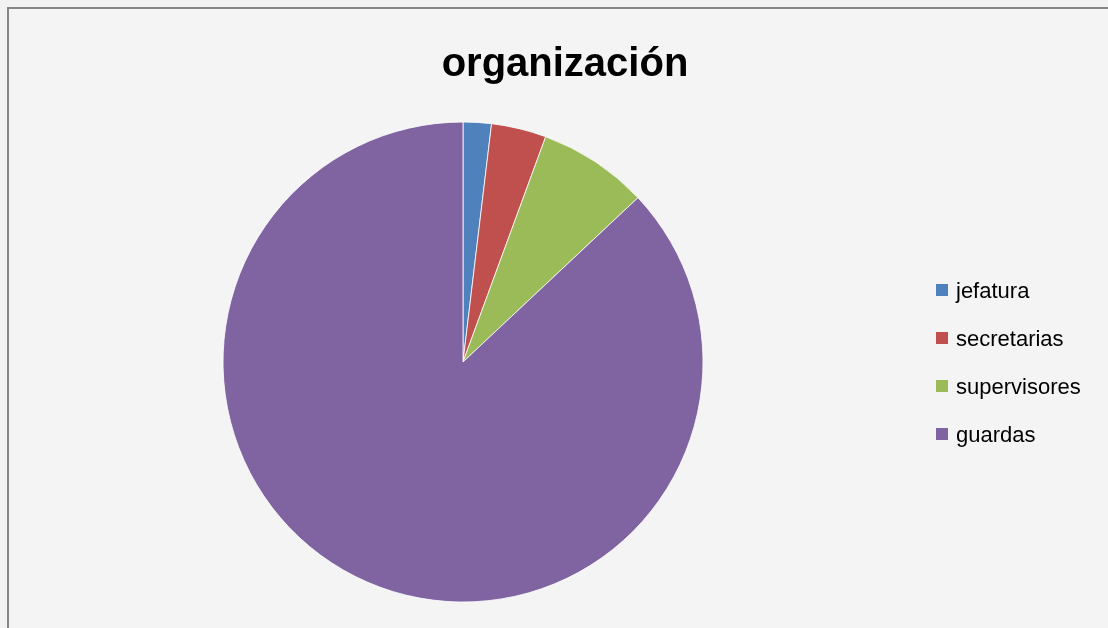 The height and width of the screenshot is (628, 1108). Describe the element at coordinates (1018, 386) in the screenshot. I see `legend-label: supervisores` at that location.